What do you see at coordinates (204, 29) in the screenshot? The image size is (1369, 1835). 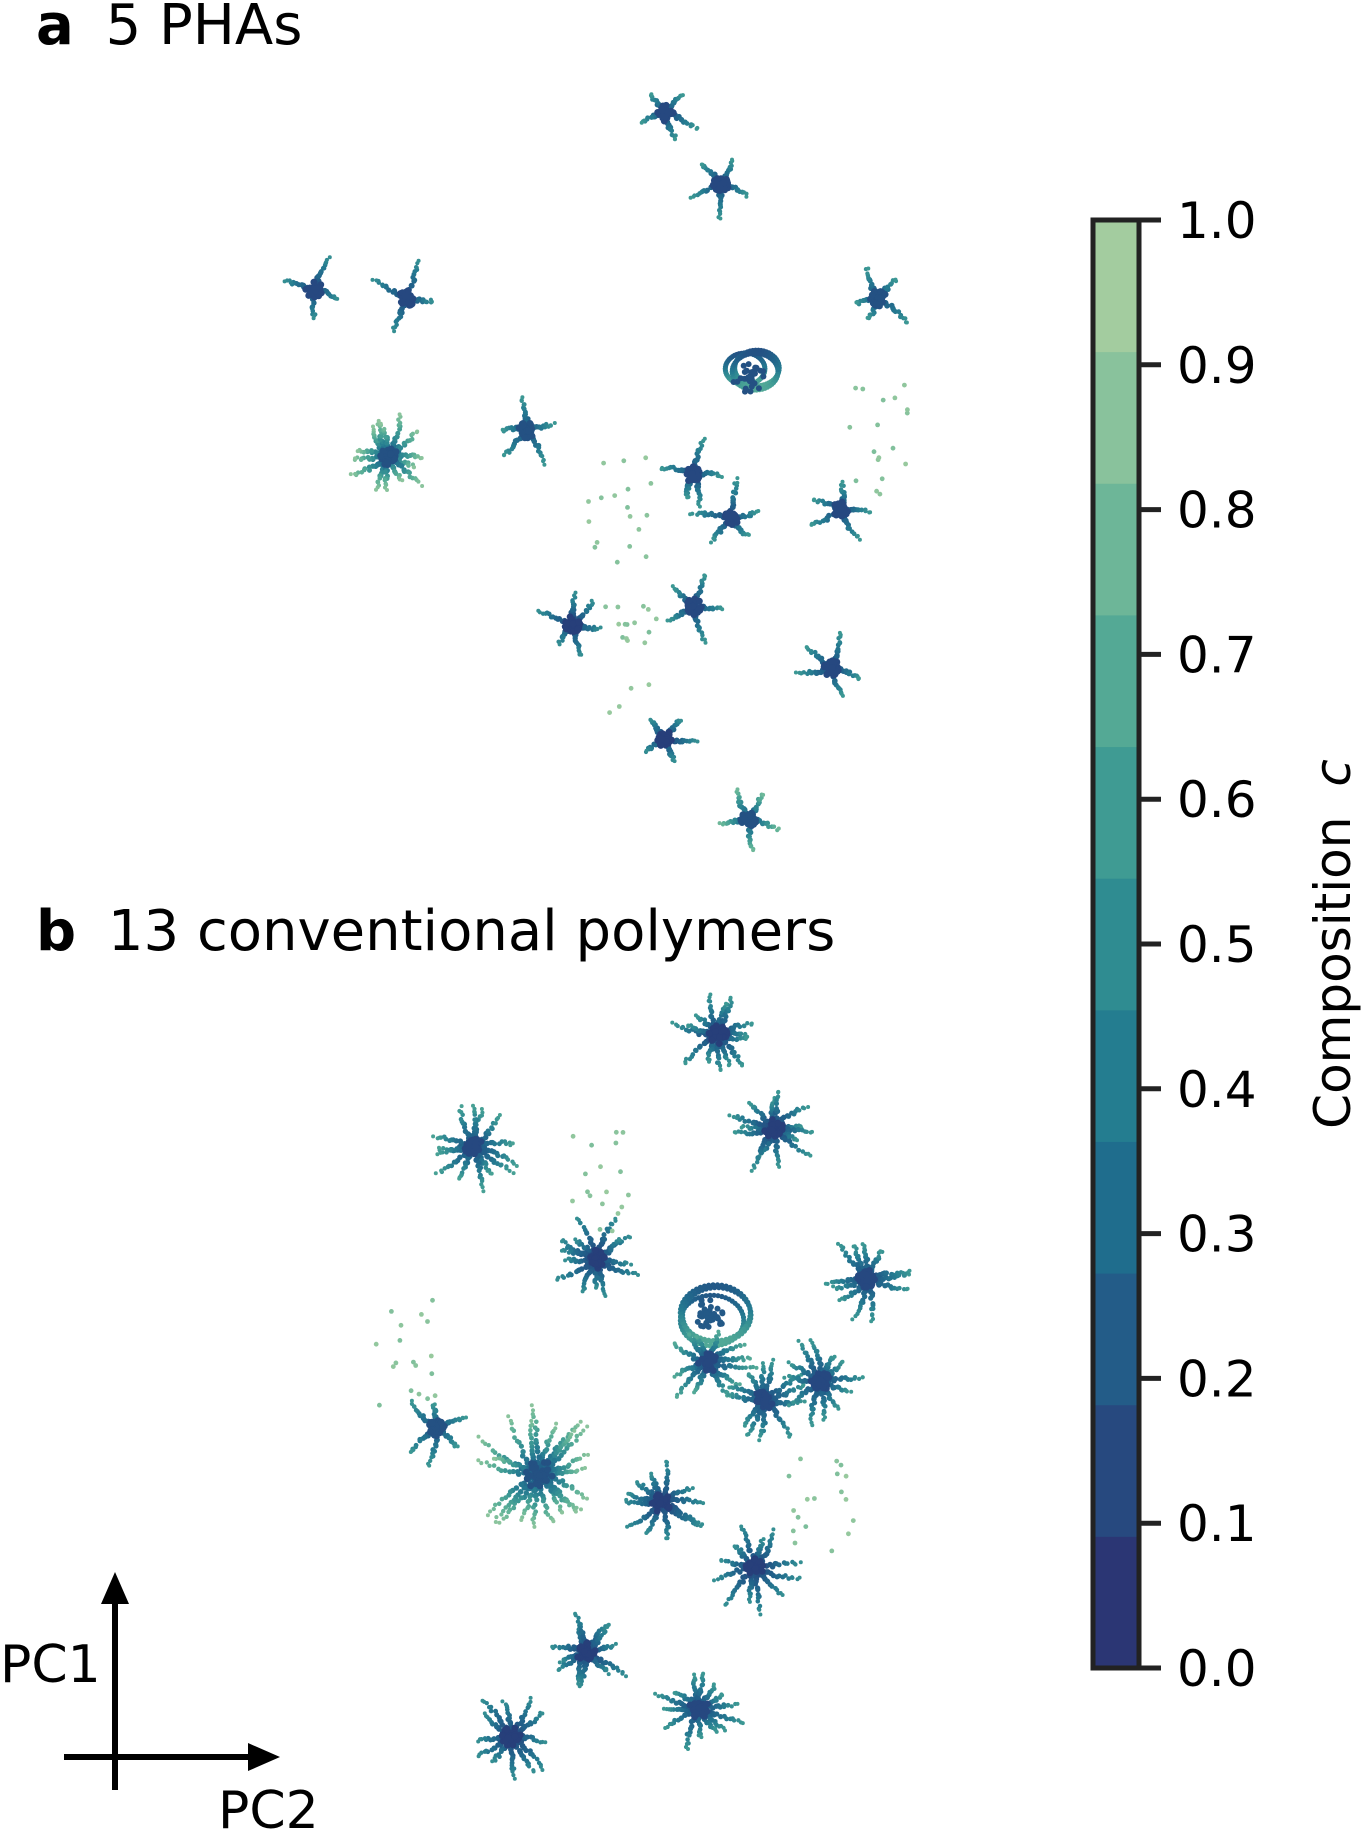 I see `panel-a-title-text: 5 PHAs` at bounding box center [204, 29].